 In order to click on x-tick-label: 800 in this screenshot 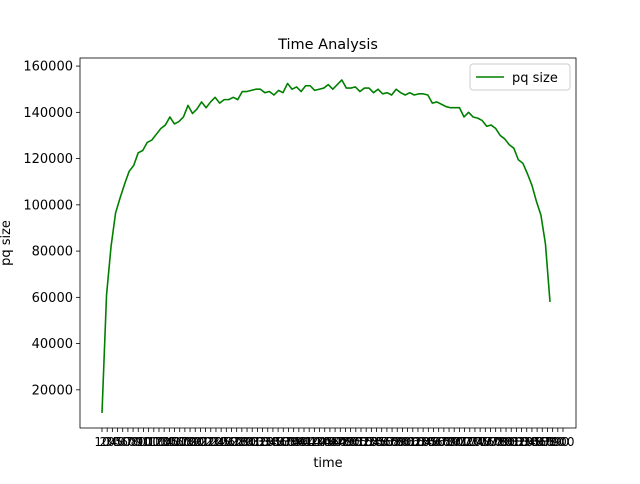, I will do `click(511, 442)`.